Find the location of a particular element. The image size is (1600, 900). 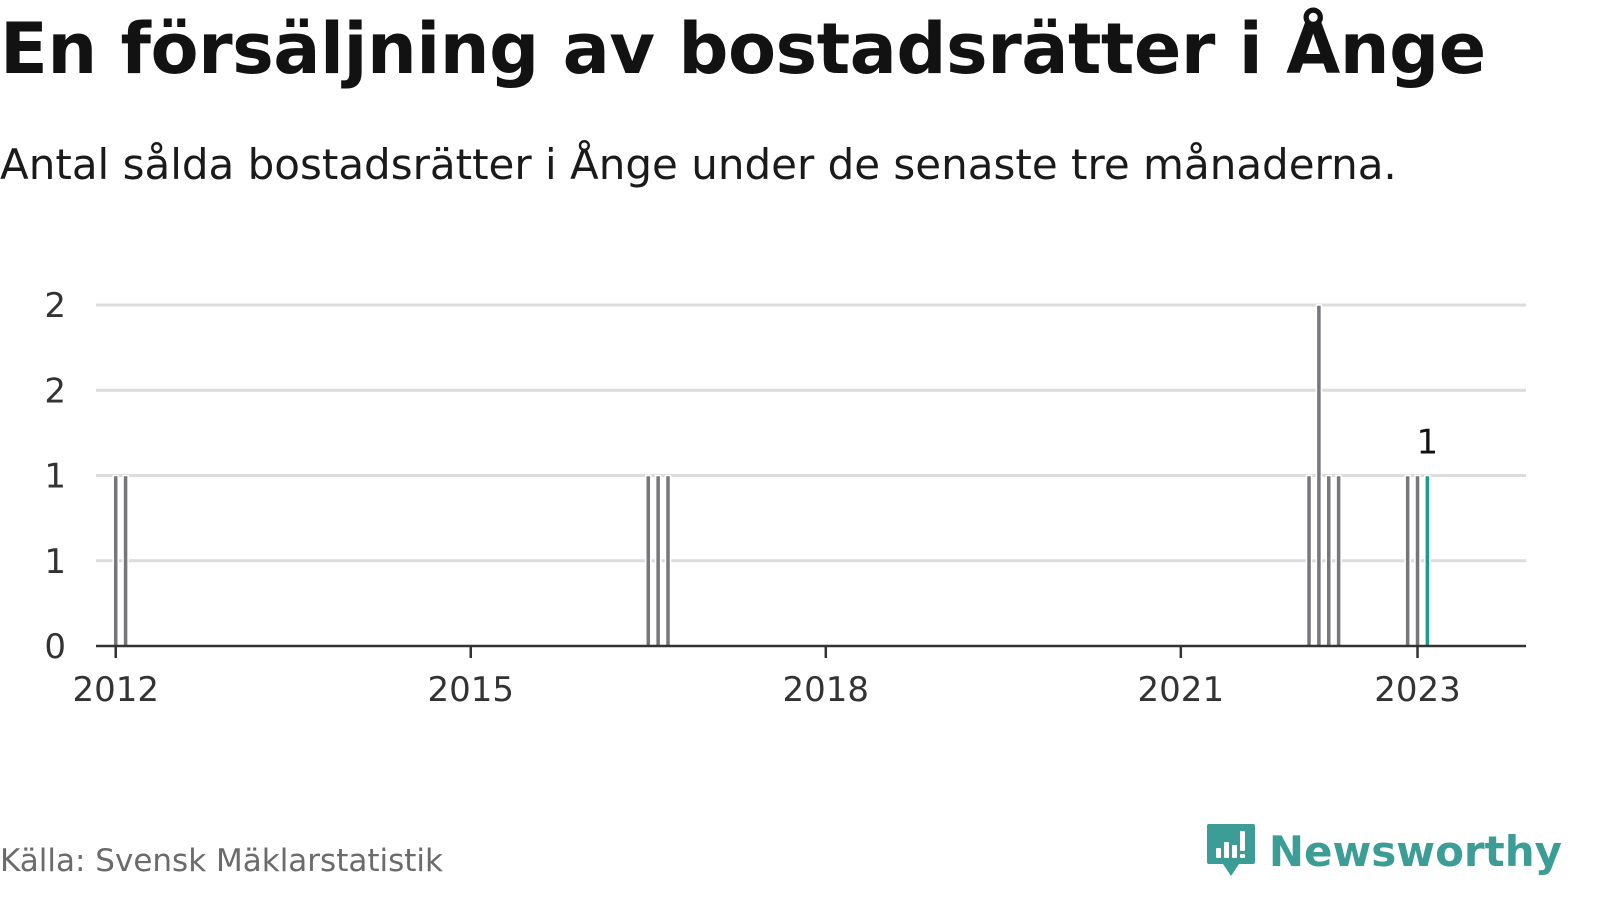

brand-mark: Newsworthy is located at coordinates (1383, 851).